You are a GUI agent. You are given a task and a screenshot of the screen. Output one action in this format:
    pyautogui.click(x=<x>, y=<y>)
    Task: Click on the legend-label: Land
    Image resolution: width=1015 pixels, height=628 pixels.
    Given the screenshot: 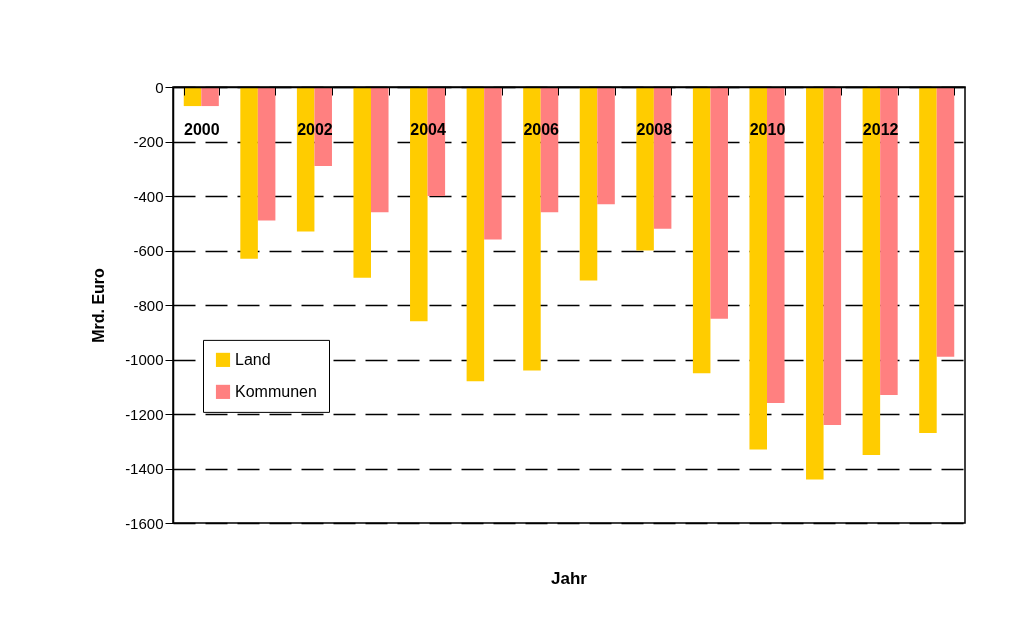 What is the action you would take?
    pyautogui.click(x=253, y=359)
    